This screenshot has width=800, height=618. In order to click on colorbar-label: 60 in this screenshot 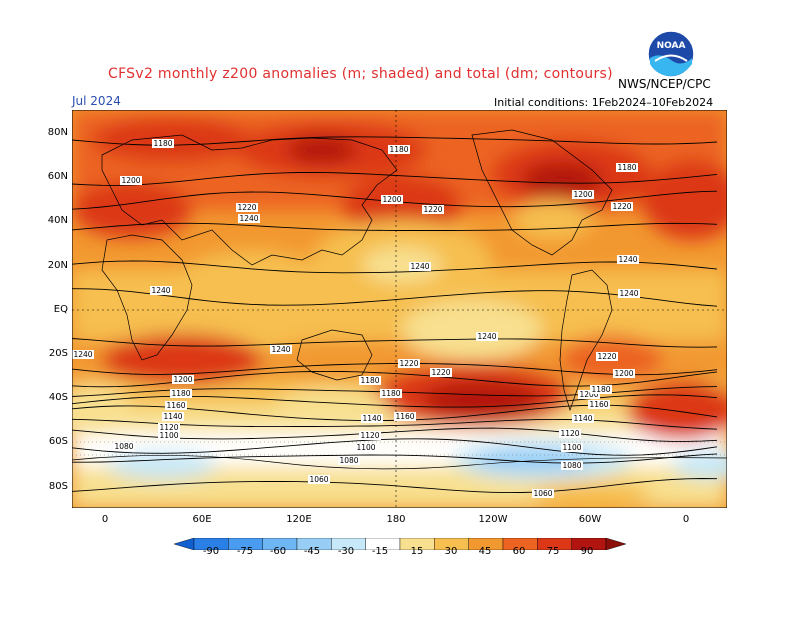, I will do `click(519, 551)`.